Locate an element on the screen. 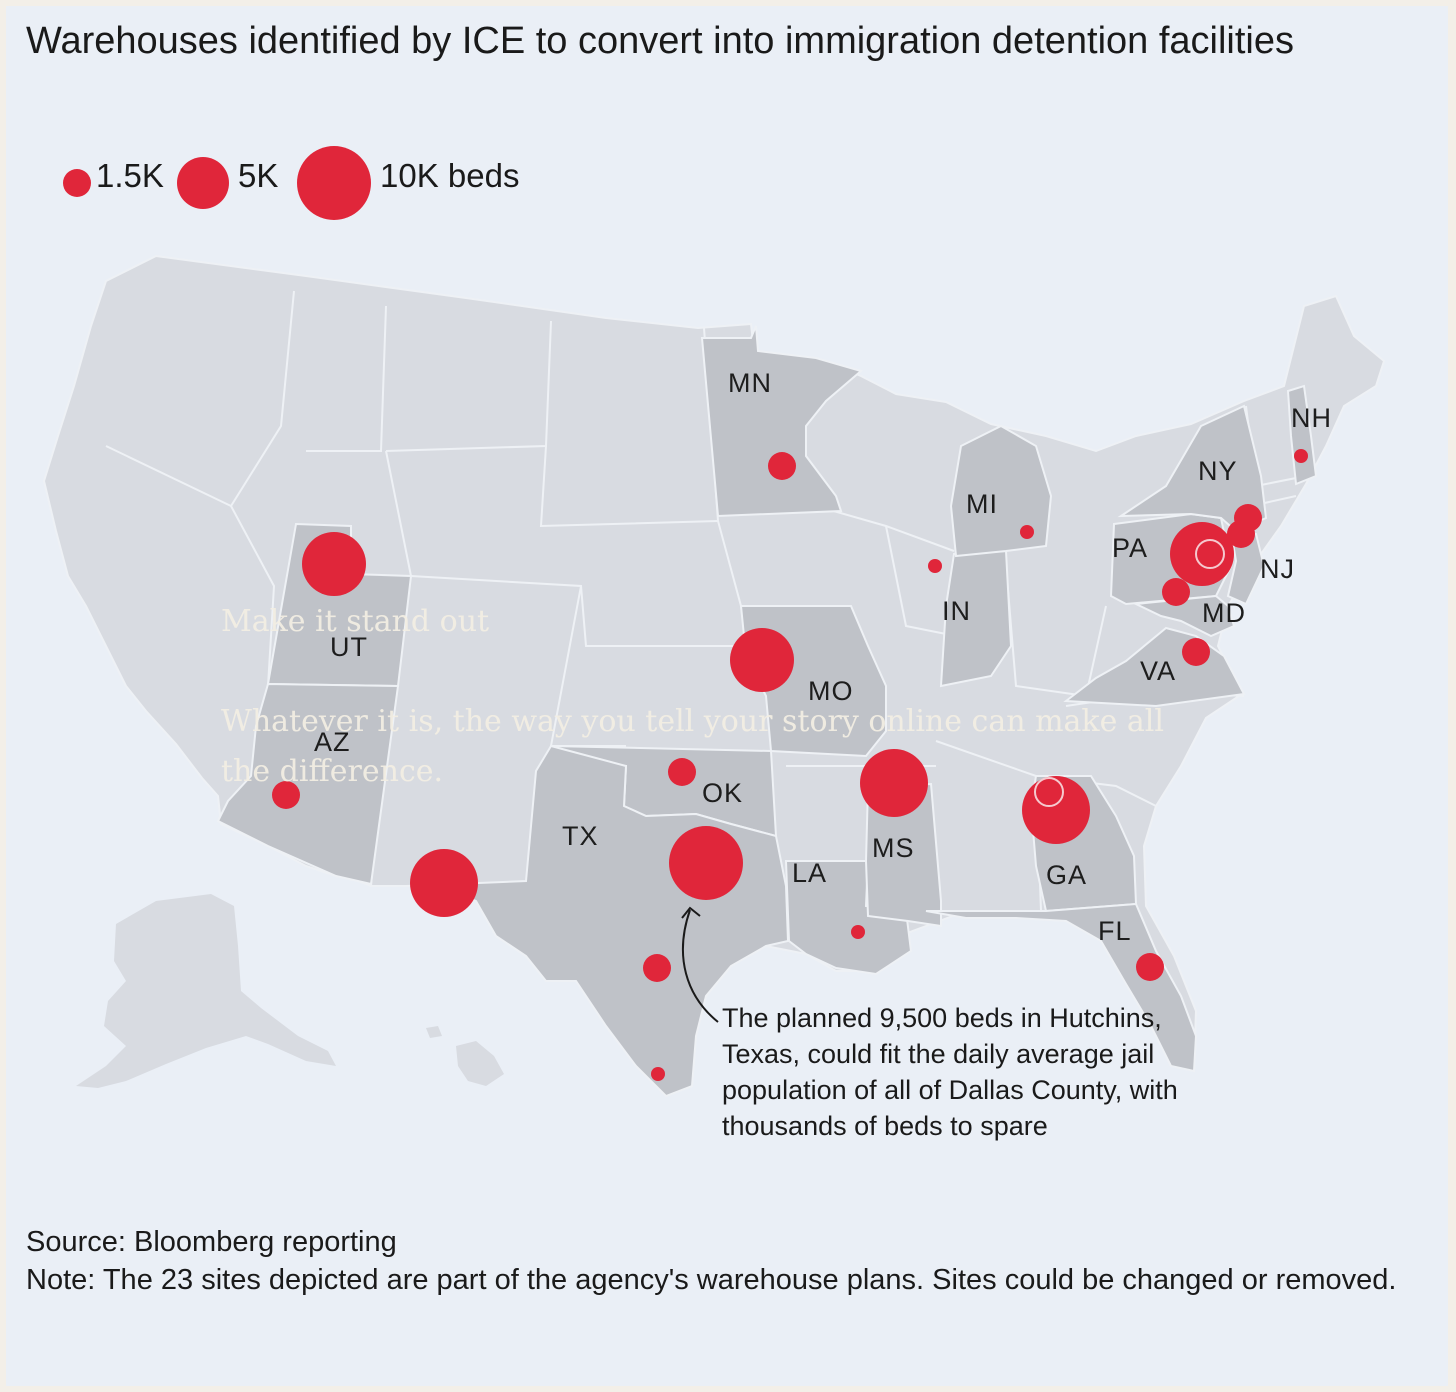 This screenshot has width=1456, height=1392. hawaii is located at coordinates (465, 1056).